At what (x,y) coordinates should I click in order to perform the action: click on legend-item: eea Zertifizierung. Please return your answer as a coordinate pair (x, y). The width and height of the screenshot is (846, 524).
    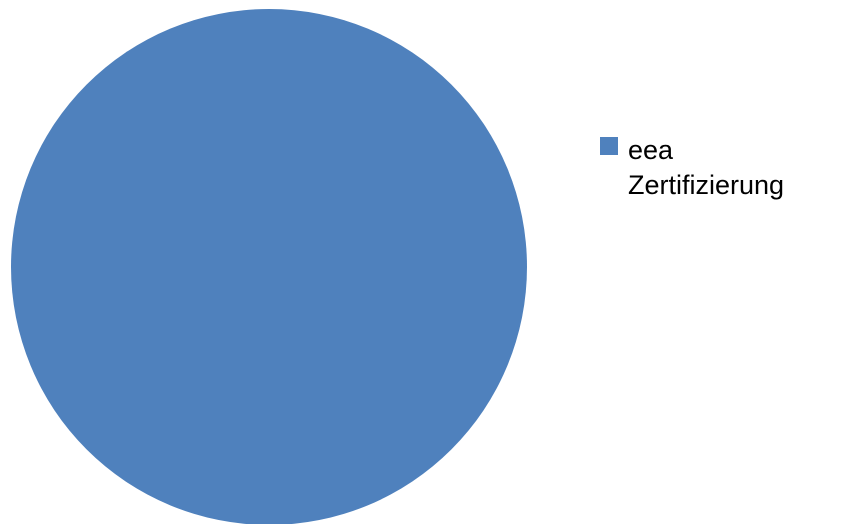
    Looking at the image, I should click on (720, 168).